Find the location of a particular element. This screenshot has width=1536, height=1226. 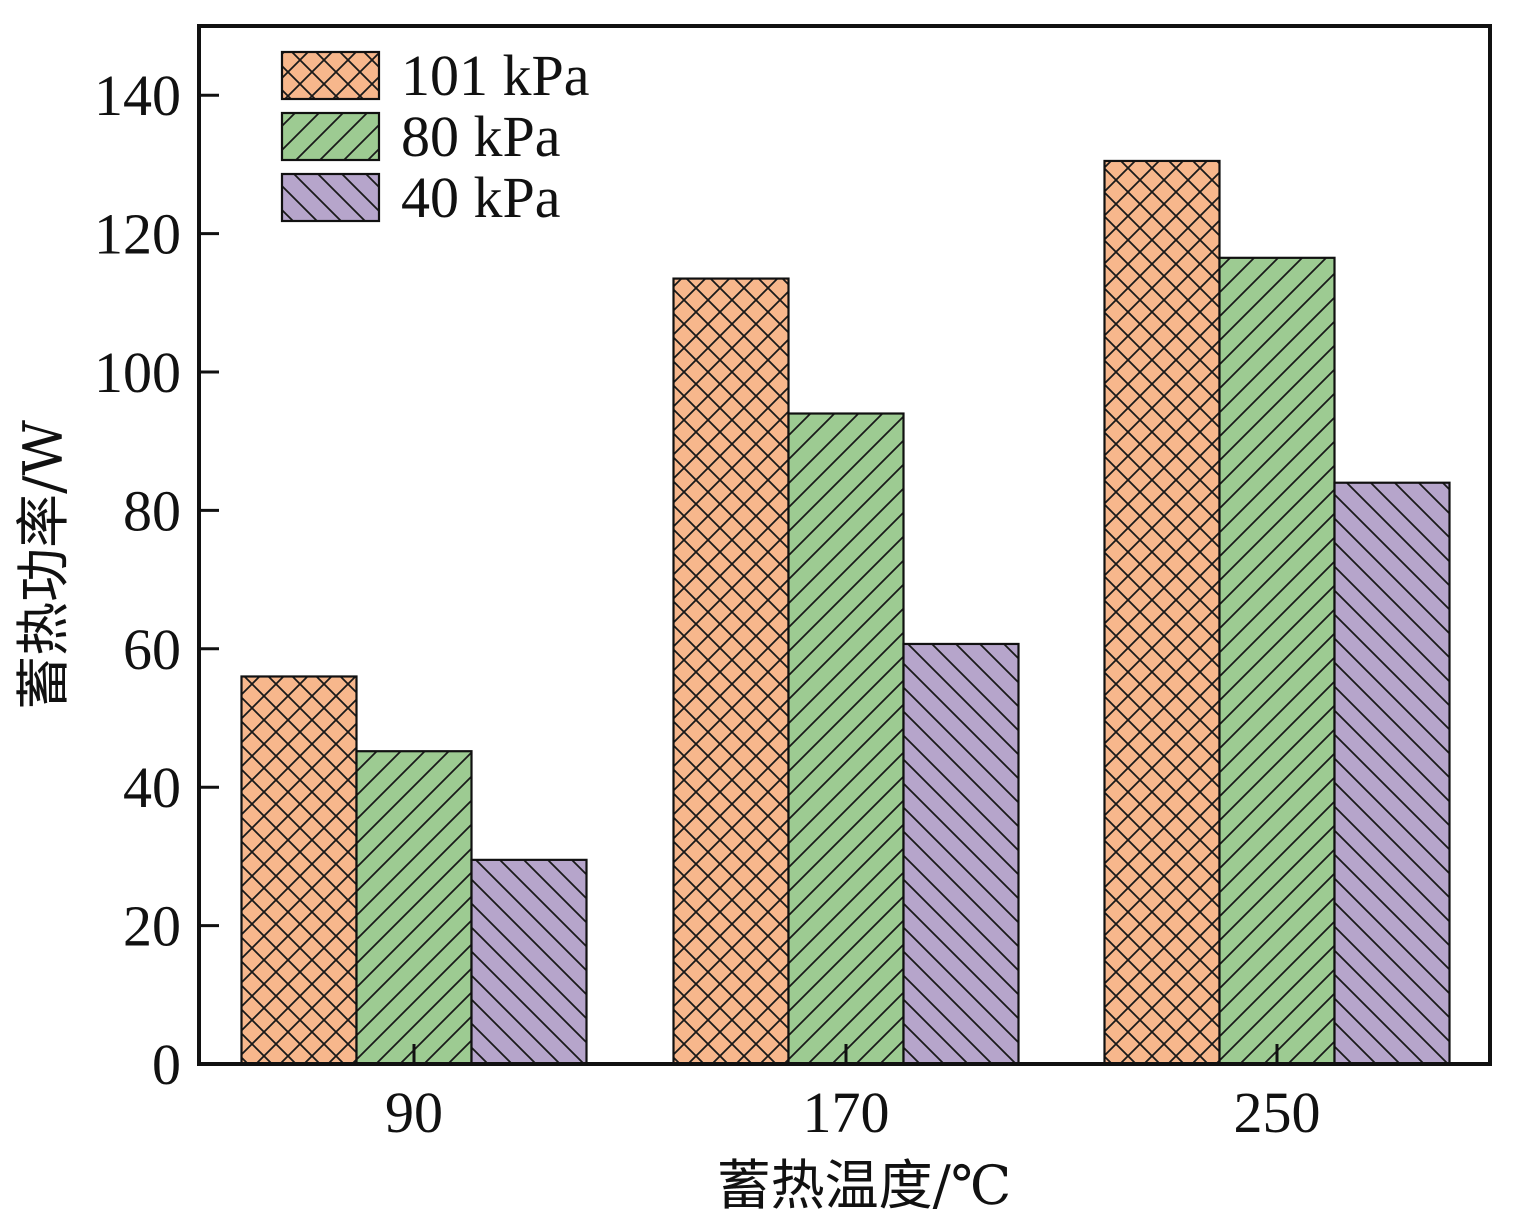

bar-250-101-kPa is located at coordinates (1162, 612).